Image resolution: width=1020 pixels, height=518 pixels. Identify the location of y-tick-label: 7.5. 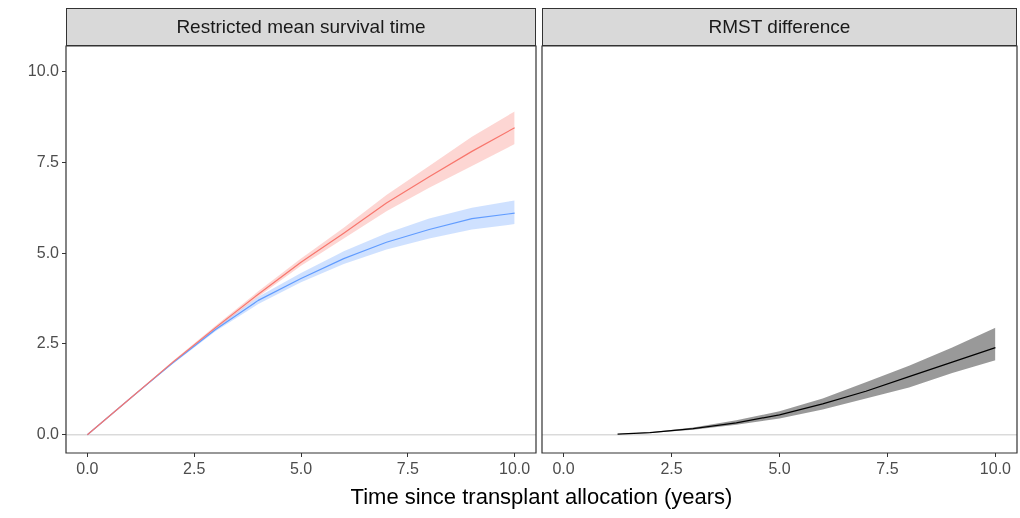
(48, 161).